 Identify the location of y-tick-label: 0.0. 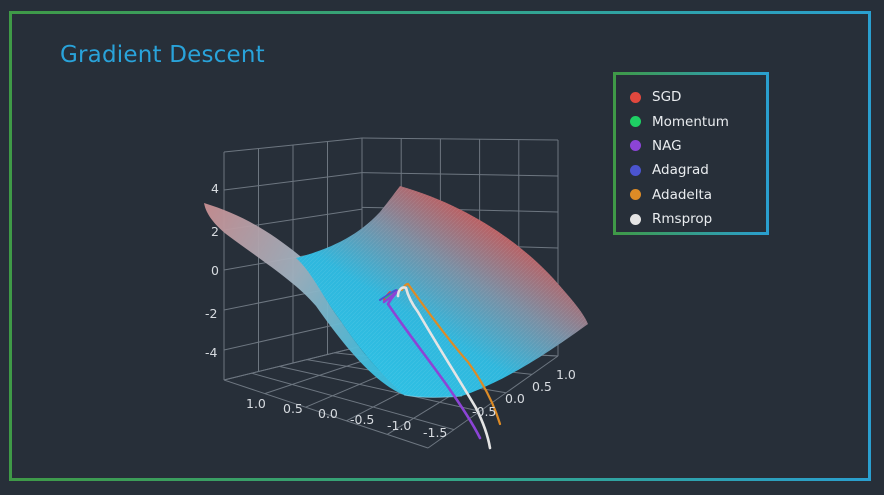
(515, 398).